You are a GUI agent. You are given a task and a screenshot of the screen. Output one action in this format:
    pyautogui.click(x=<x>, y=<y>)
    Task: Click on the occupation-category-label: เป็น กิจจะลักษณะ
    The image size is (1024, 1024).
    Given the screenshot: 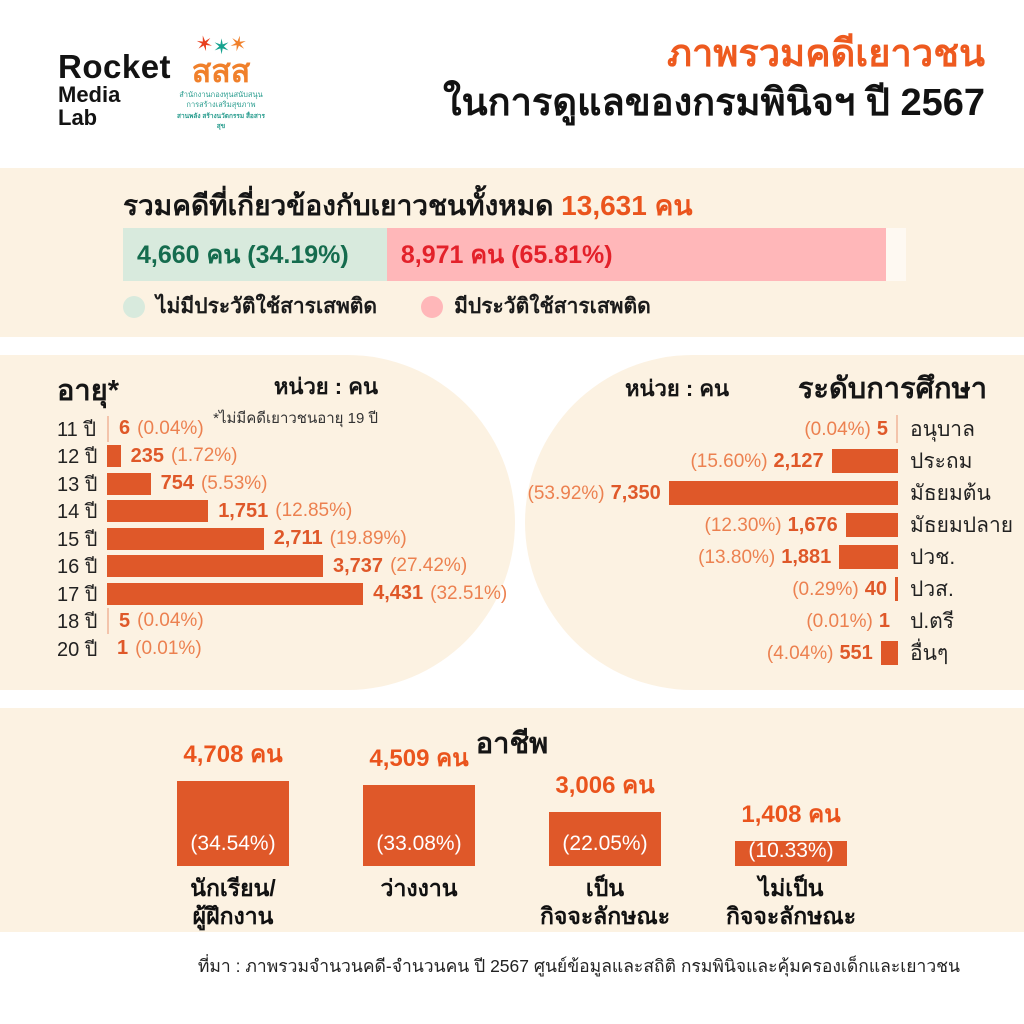 What is the action you would take?
    pyautogui.click(x=605, y=902)
    